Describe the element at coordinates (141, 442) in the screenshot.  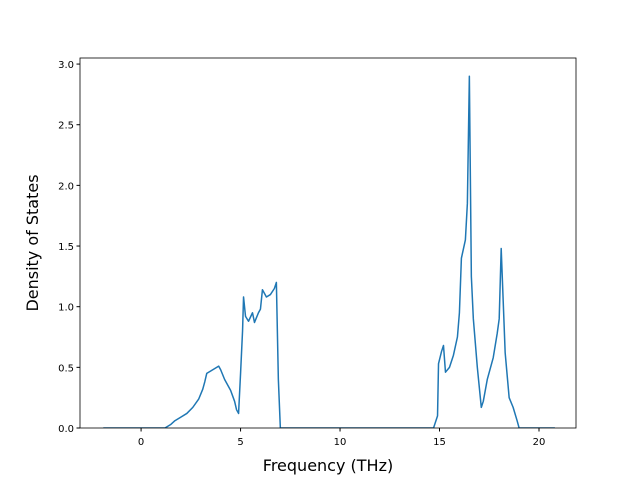
I see `x-tick-label: 0` at that location.